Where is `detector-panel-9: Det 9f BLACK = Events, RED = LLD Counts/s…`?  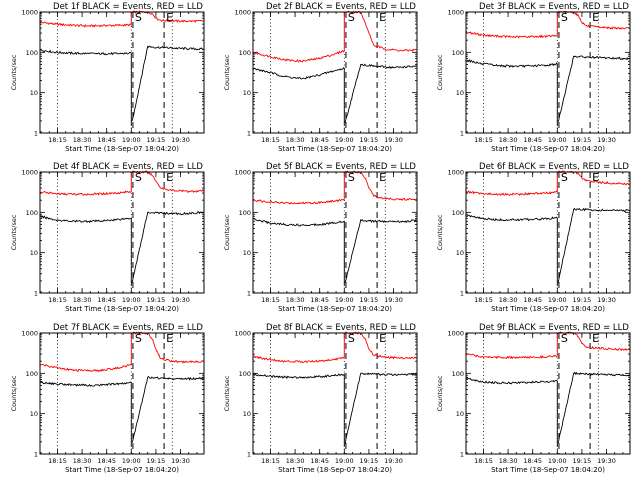
detector-panel-9: Det 9f BLACK = Events, RED = LLD Counts/s… is located at coordinates (533, 398).